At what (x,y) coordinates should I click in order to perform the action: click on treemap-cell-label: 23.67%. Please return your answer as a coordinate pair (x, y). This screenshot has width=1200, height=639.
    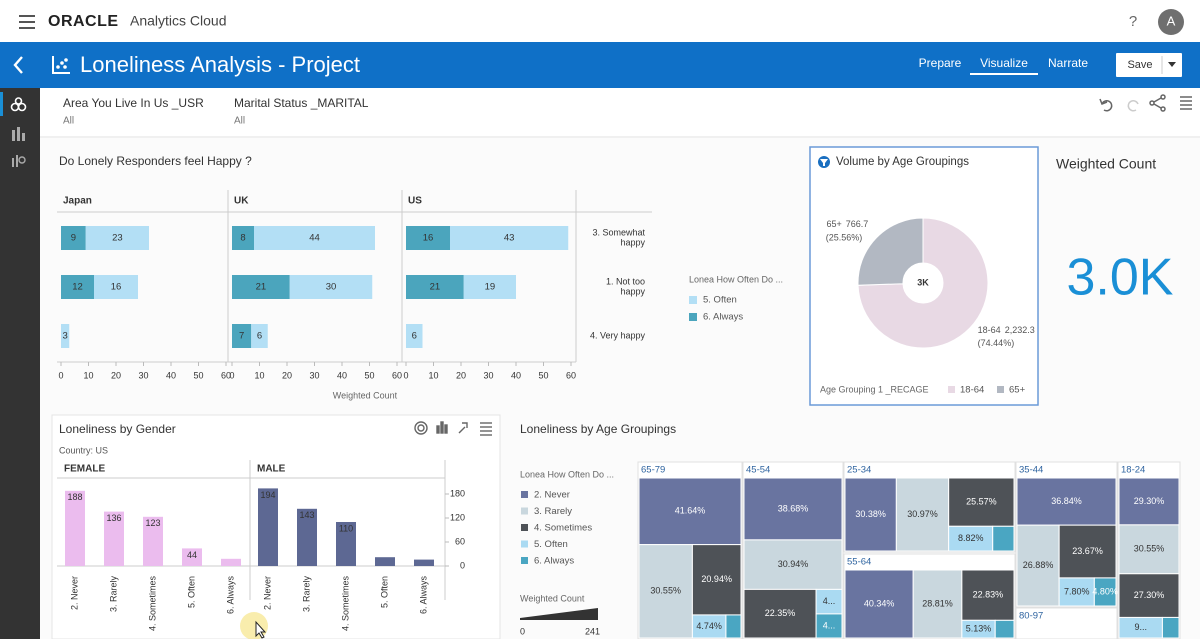
    Looking at the image, I should click on (1087, 551).